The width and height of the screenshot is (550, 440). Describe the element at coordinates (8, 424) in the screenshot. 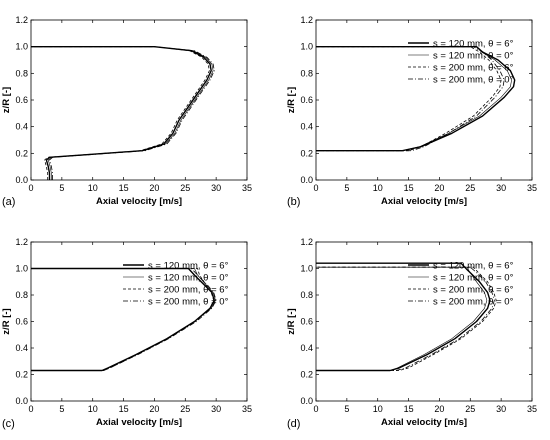

I see `panel-label: (c)` at that location.